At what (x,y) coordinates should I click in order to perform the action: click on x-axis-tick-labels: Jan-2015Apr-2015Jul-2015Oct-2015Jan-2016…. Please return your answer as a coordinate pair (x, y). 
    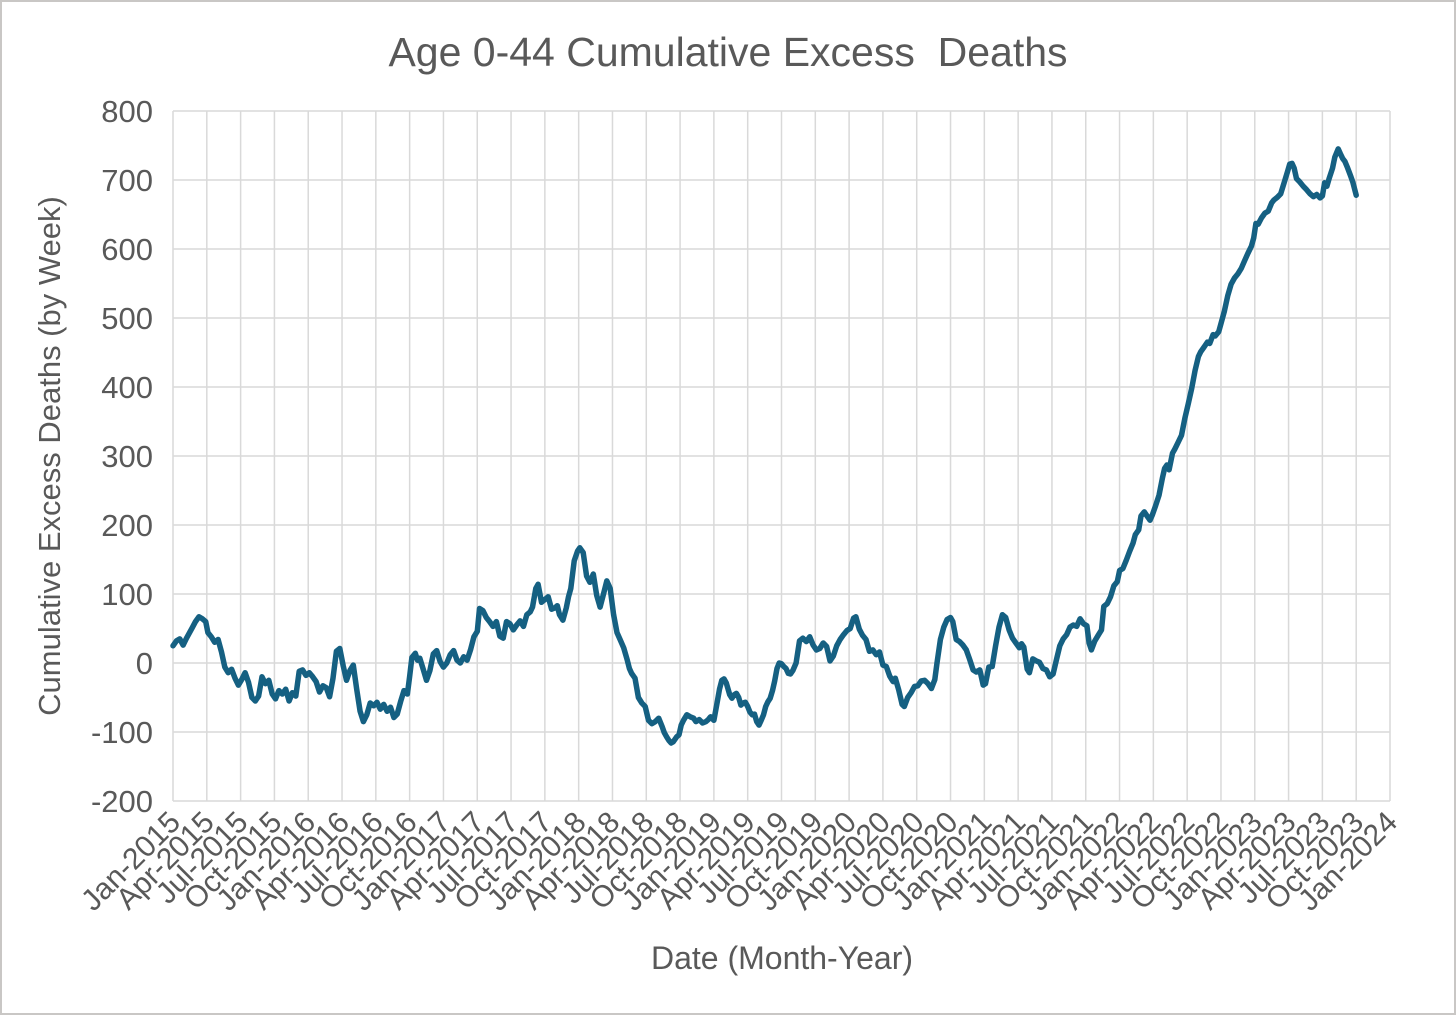
    Looking at the image, I should click on (739, 862).